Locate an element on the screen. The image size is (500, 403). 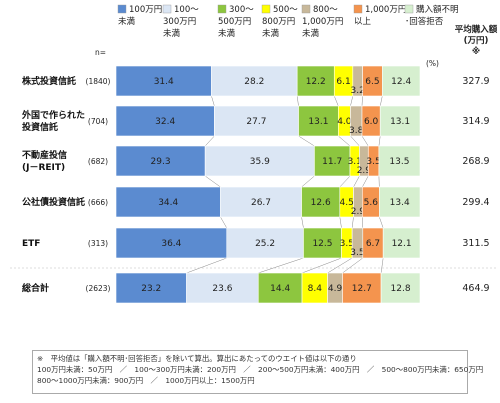
data-label: 35.9 is located at coordinates (260, 162).